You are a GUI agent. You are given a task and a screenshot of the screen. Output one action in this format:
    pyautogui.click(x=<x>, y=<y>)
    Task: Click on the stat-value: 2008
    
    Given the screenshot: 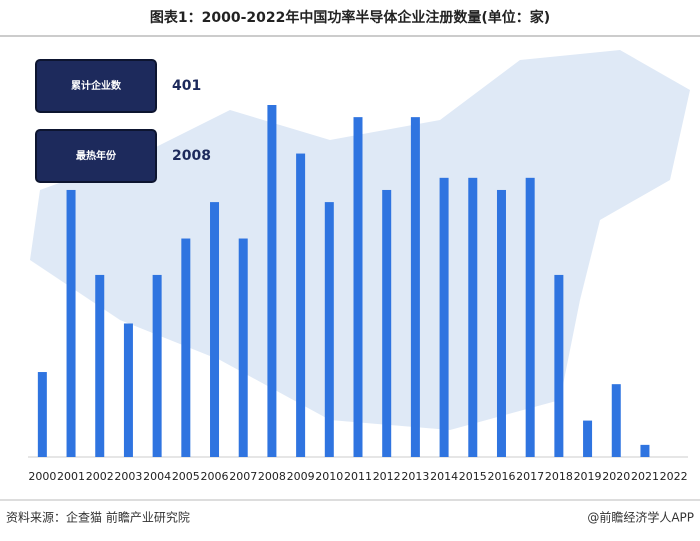 What is the action you would take?
    pyautogui.click(x=191, y=156)
    